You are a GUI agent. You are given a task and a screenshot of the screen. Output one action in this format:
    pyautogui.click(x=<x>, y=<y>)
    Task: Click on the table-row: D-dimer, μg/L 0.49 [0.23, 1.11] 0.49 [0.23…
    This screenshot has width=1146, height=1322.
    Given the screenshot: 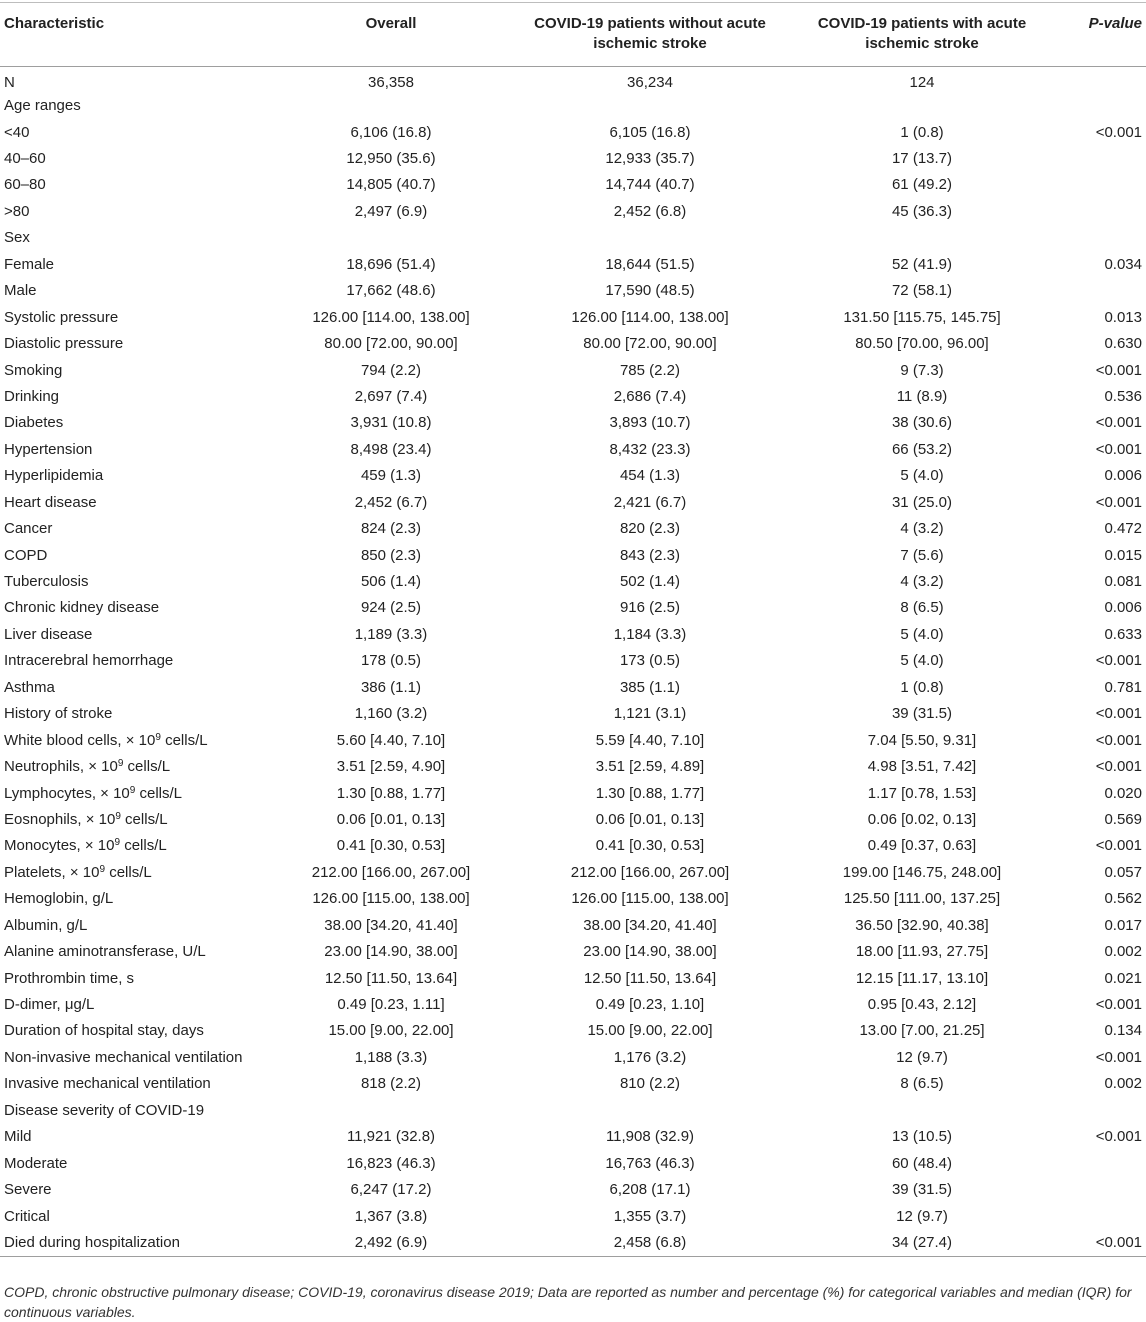 What is the action you would take?
    pyautogui.click(x=573, y=1005)
    